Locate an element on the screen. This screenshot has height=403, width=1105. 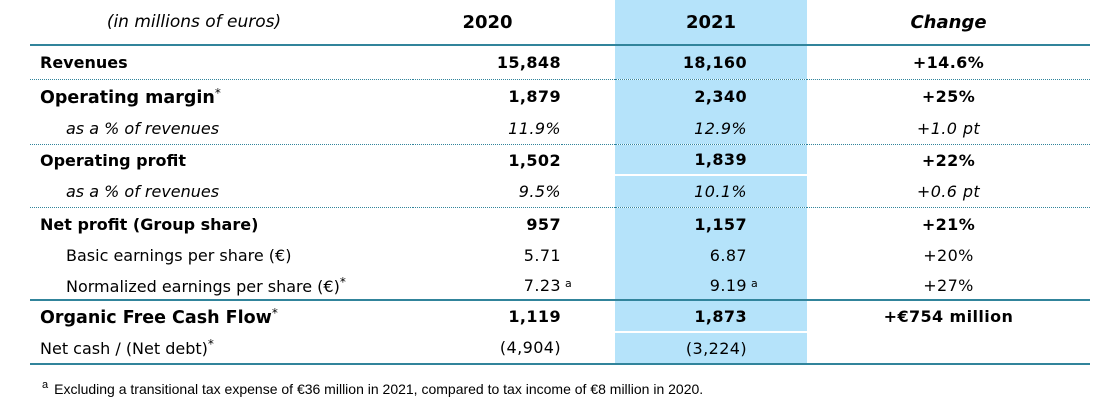
table-row-operating-profit: Operating profit 1,502 1,839 +22% is located at coordinates (560, 160).